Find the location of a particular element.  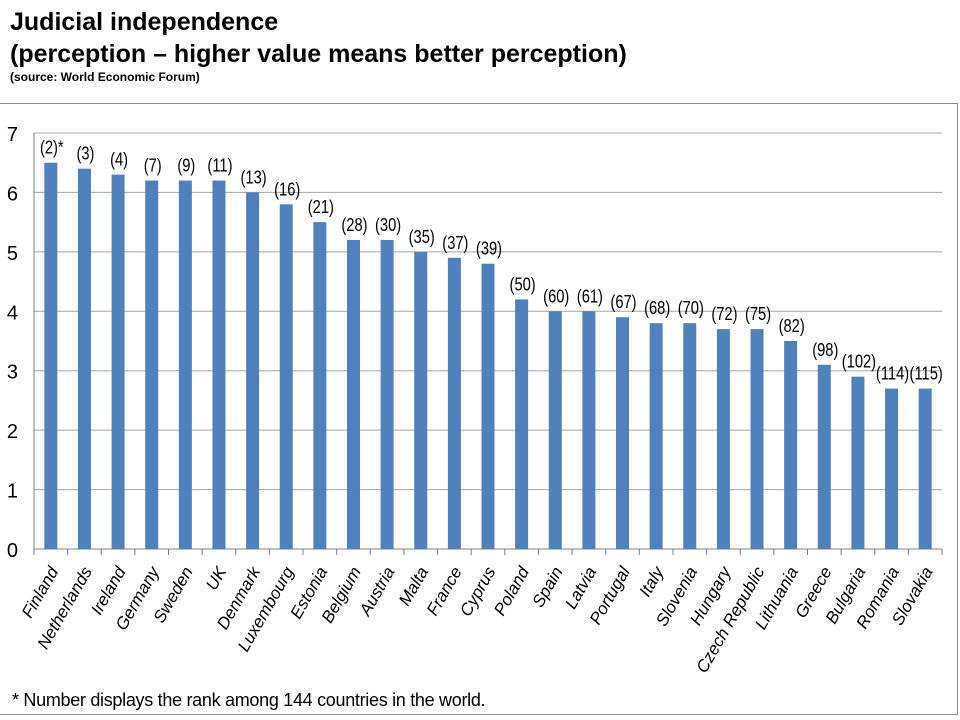

data-label: (115) is located at coordinates (926, 373).